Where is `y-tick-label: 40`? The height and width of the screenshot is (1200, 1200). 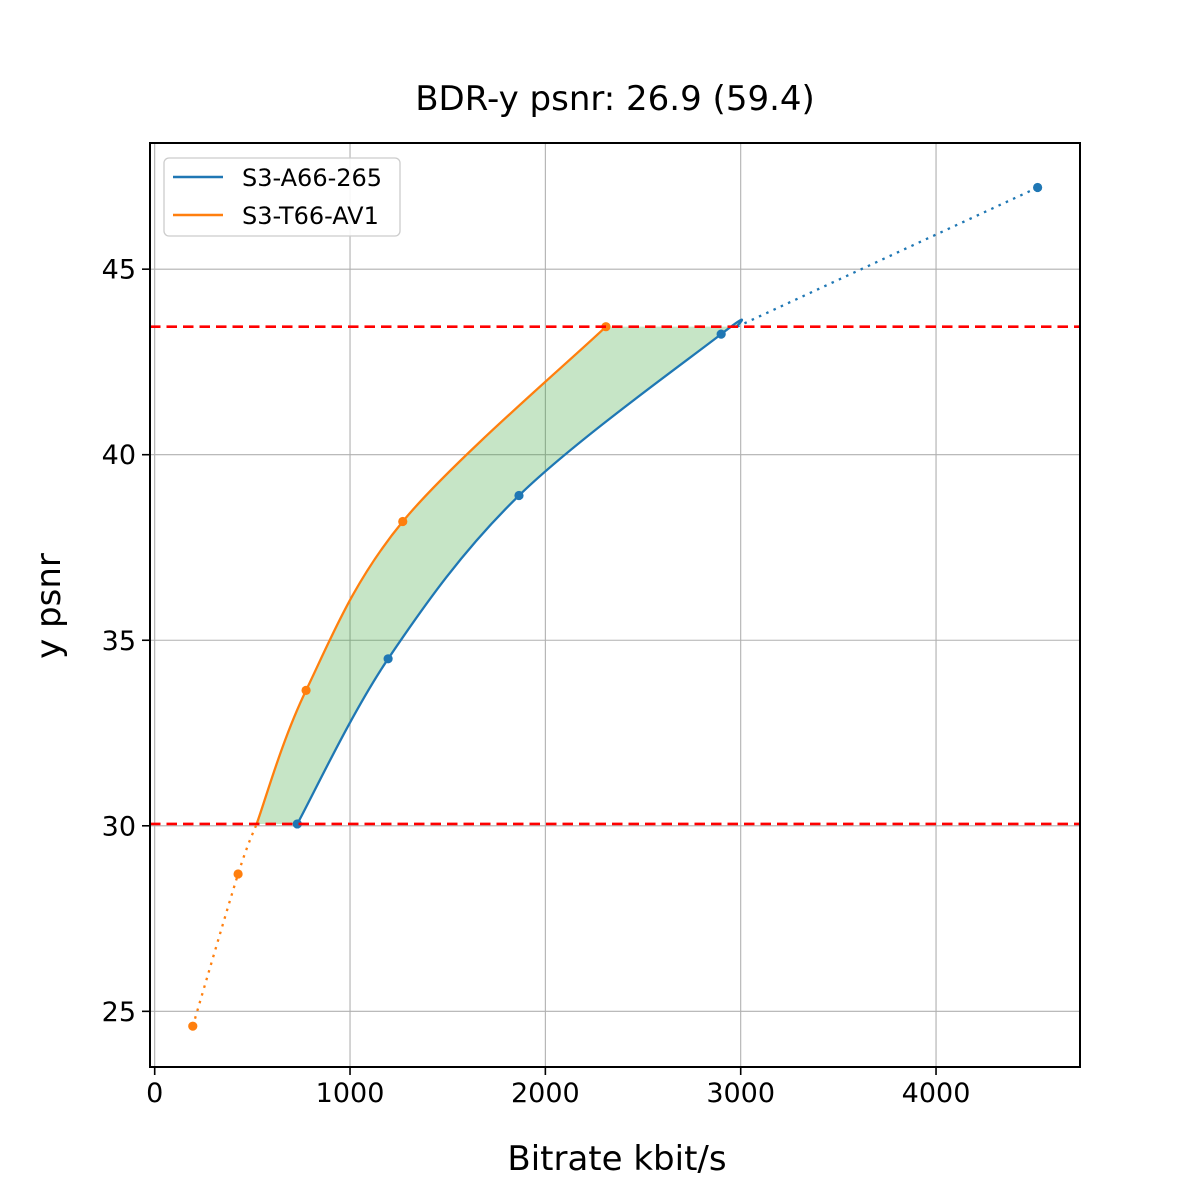 y-tick-label: 40 is located at coordinates (119, 455).